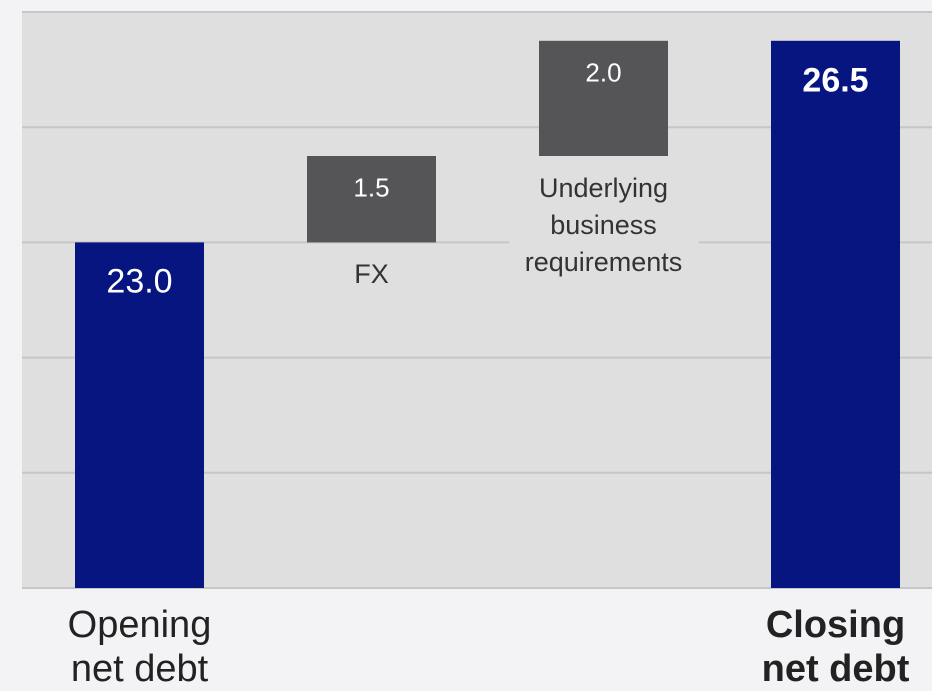 This screenshot has width=932, height=691. I want to click on value-label: 1.5, so click(371, 187).